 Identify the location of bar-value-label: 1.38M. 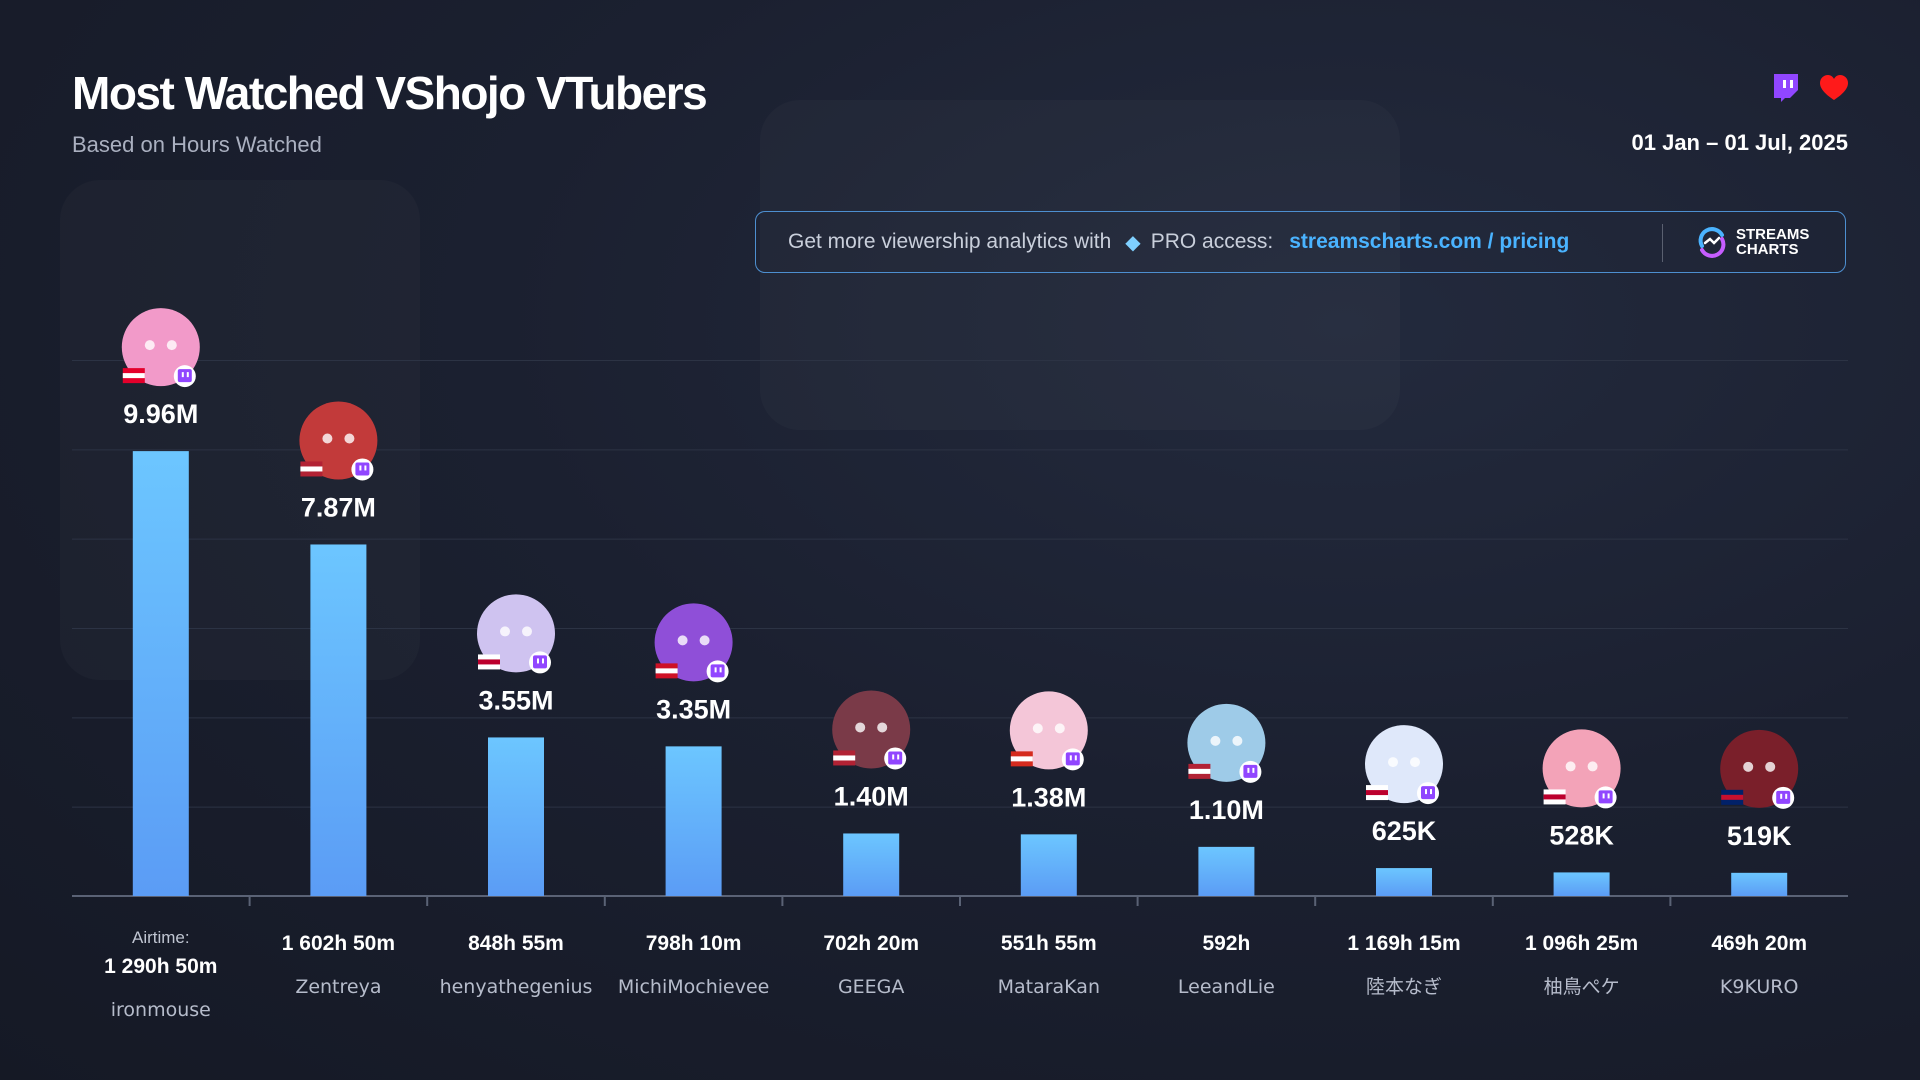
(1048, 797).